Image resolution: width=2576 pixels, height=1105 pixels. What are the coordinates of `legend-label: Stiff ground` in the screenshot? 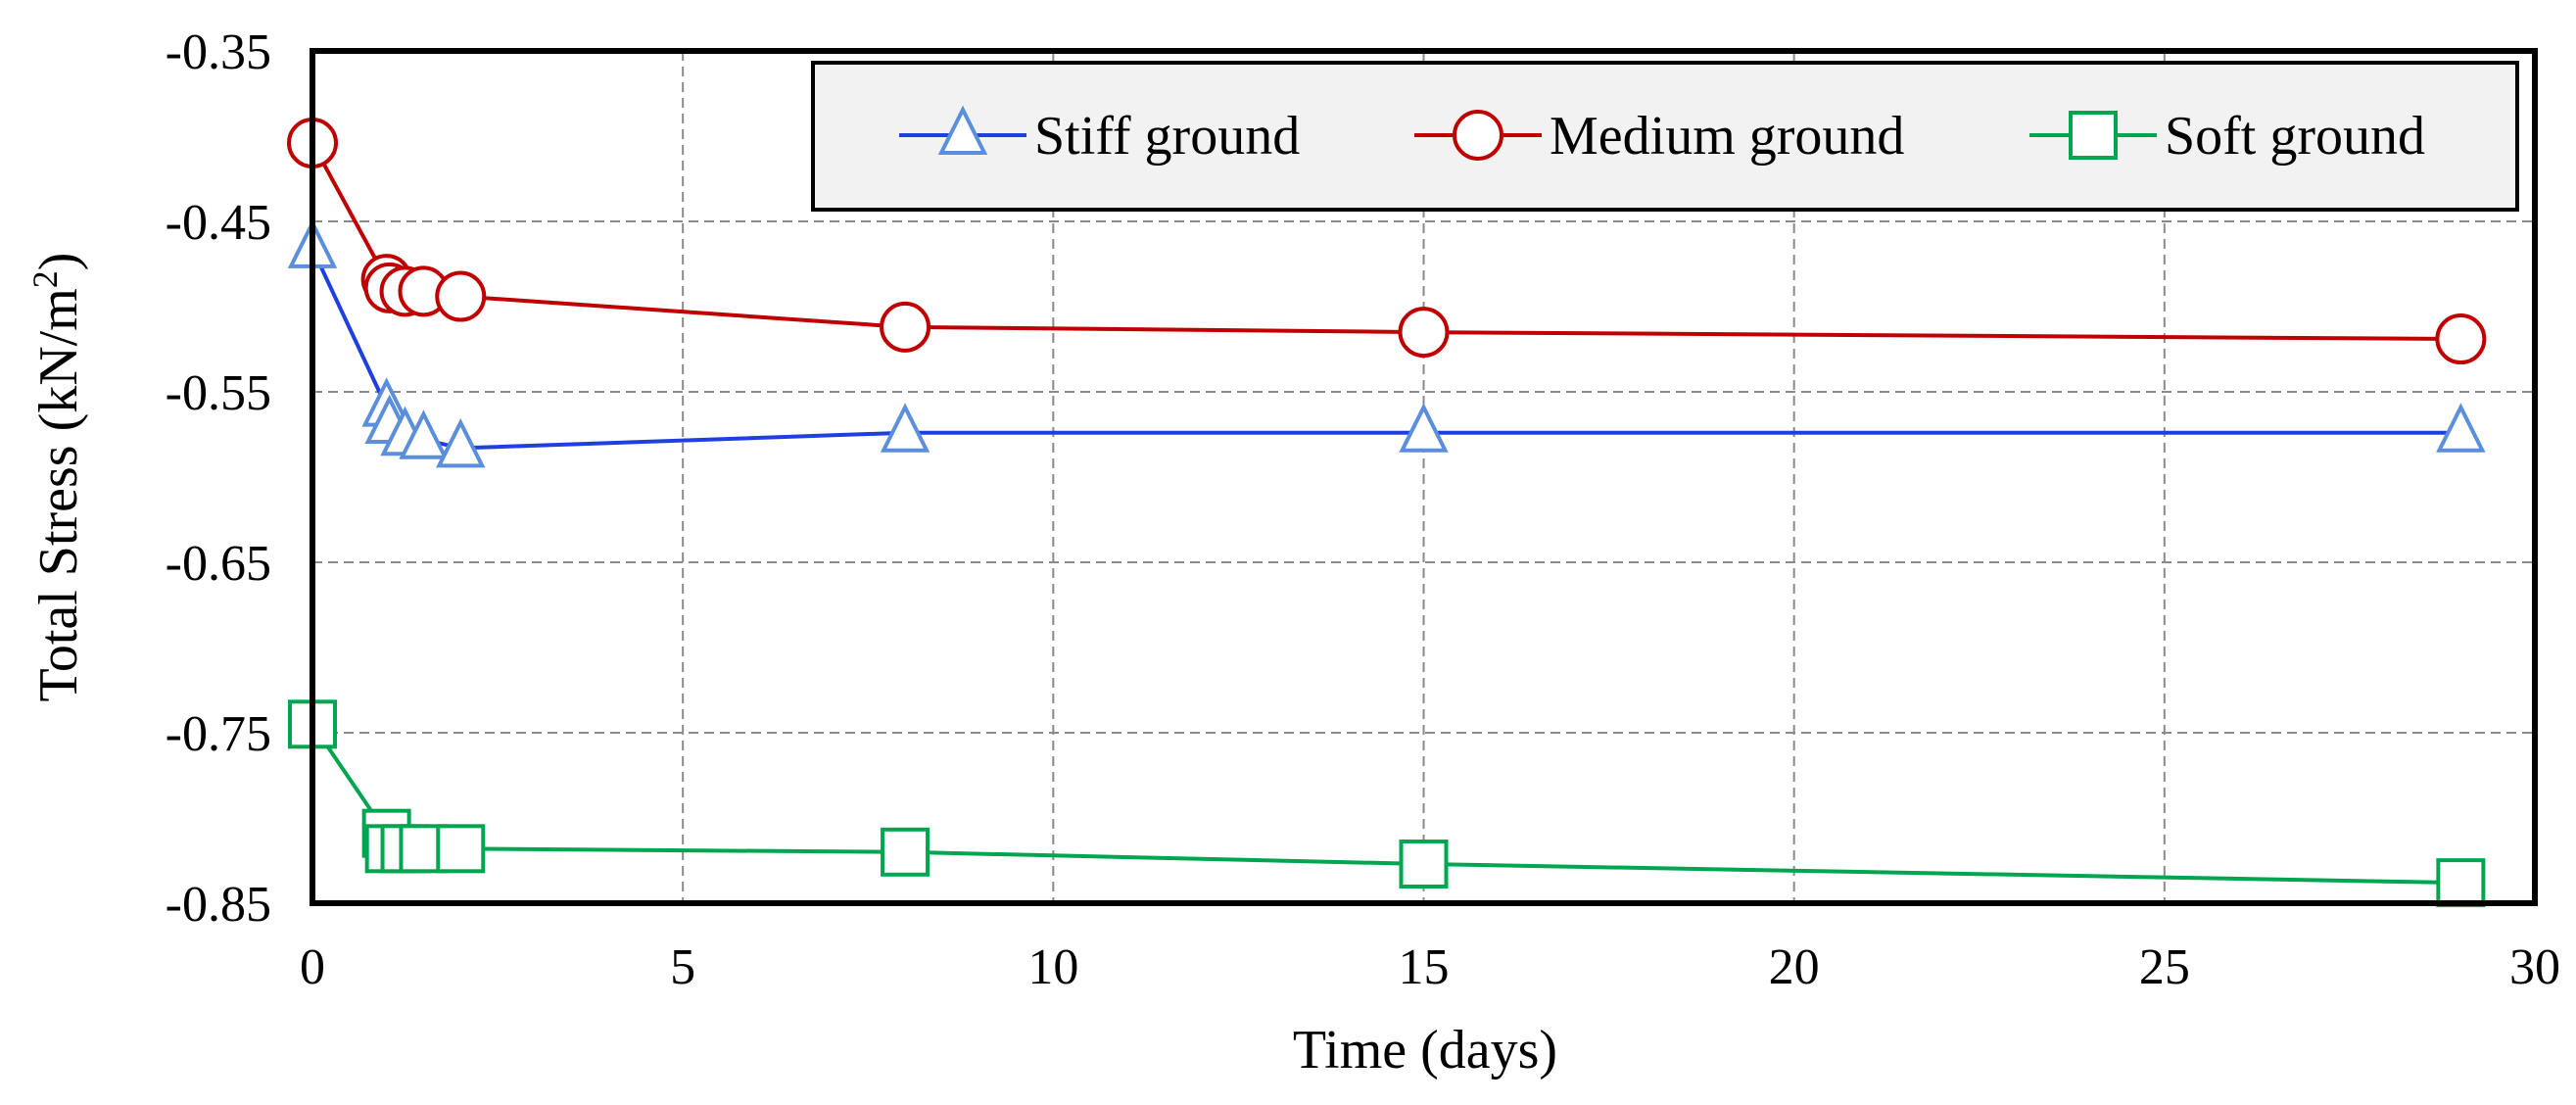 It's located at (1167, 136).